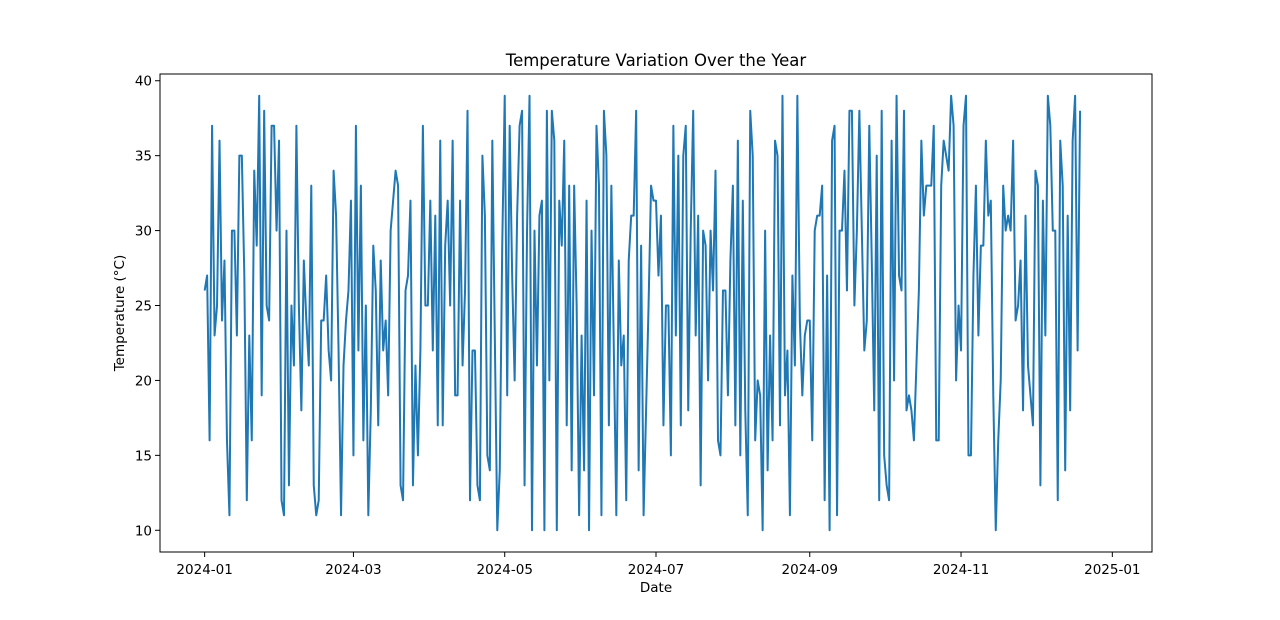 The width and height of the screenshot is (1280, 620). I want to click on x-tick-label: 2024-07, so click(656, 570).